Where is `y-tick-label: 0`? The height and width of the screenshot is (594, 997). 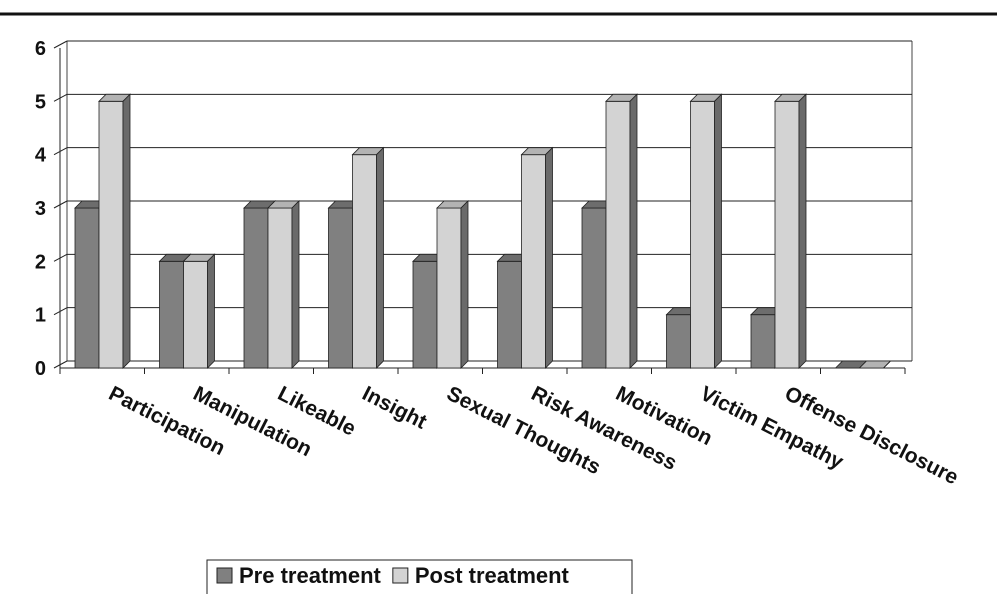
y-tick-label: 0 is located at coordinates (40, 369).